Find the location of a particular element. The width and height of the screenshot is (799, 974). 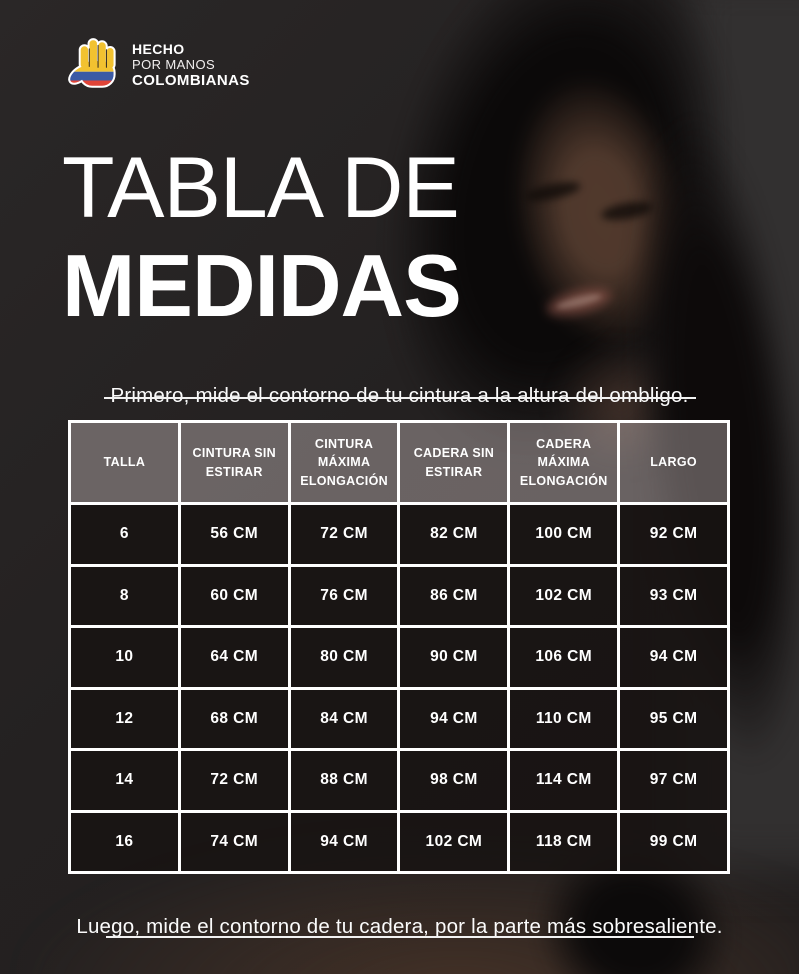

cell-cadera-maxima: 106 CM is located at coordinates (564, 657).